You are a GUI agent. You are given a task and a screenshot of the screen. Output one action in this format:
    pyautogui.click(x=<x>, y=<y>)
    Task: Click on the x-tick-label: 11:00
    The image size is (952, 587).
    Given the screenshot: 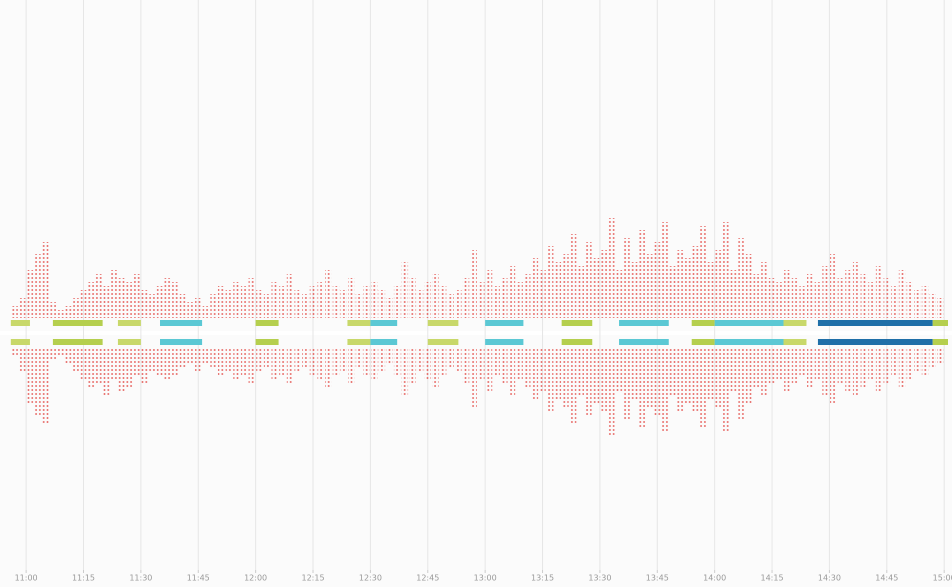 What is the action you would take?
    pyautogui.click(x=26, y=578)
    